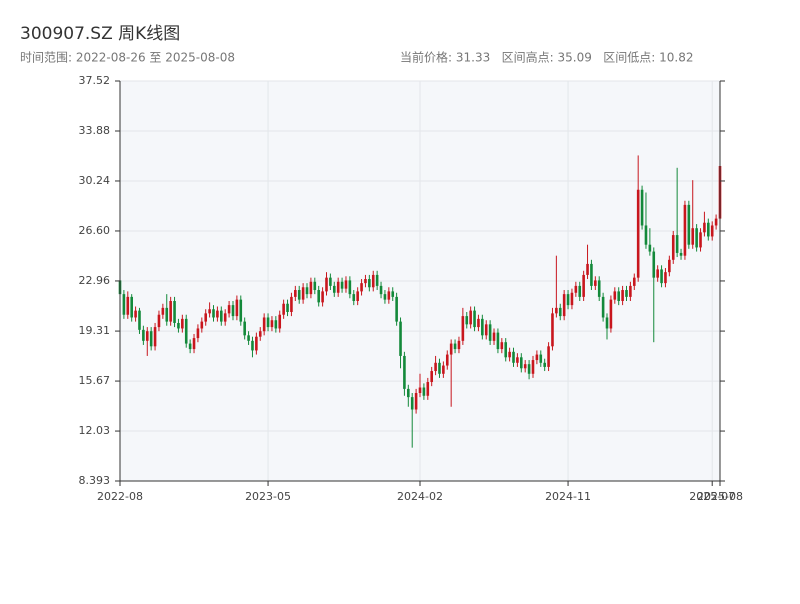  What do you see at coordinates (100, 34) in the screenshot?
I see `chart-title: 300907.SZ 周K线图` at bounding box center [100, 34].